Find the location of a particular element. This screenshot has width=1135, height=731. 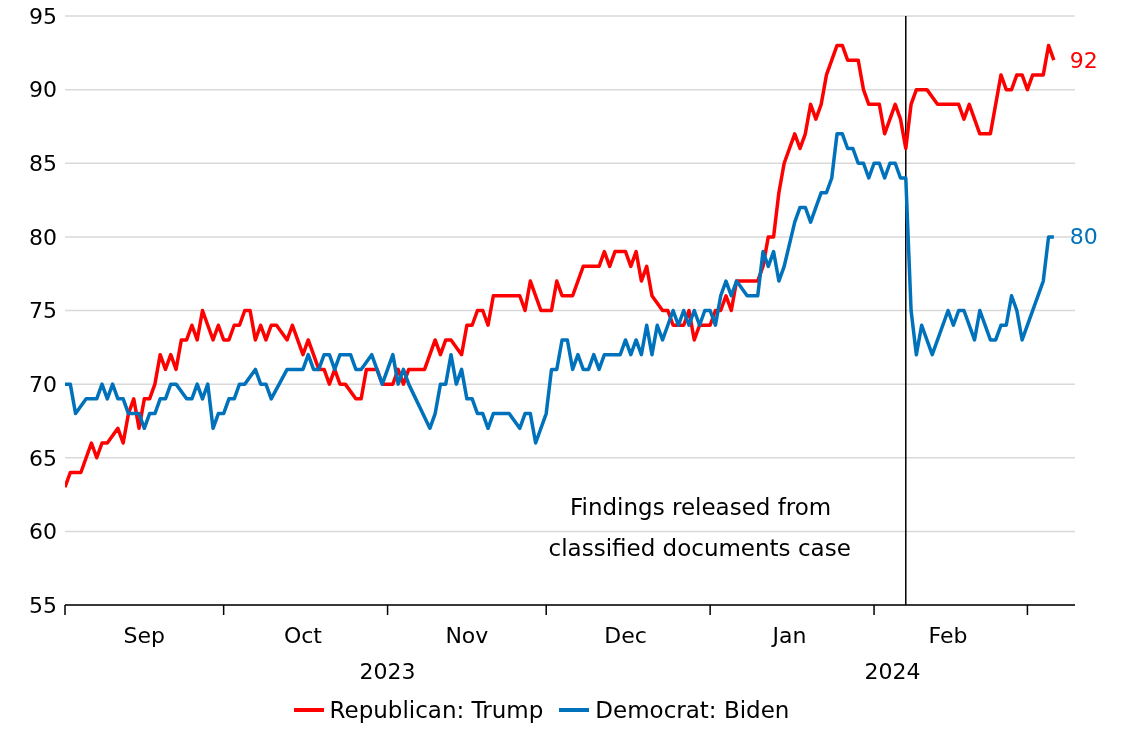

y-tick-label: 55 is located at coordinates (43, 605).